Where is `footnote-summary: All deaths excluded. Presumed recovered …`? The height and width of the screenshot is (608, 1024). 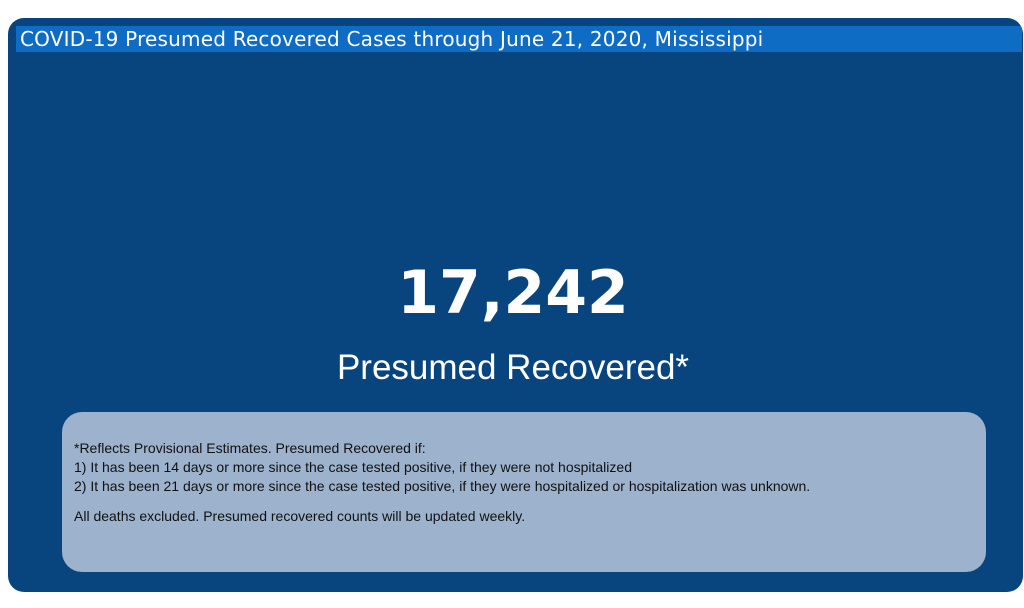 footnote-summary: All deaths excluded. Presumed recovered … is located at coordinates (300, 516).